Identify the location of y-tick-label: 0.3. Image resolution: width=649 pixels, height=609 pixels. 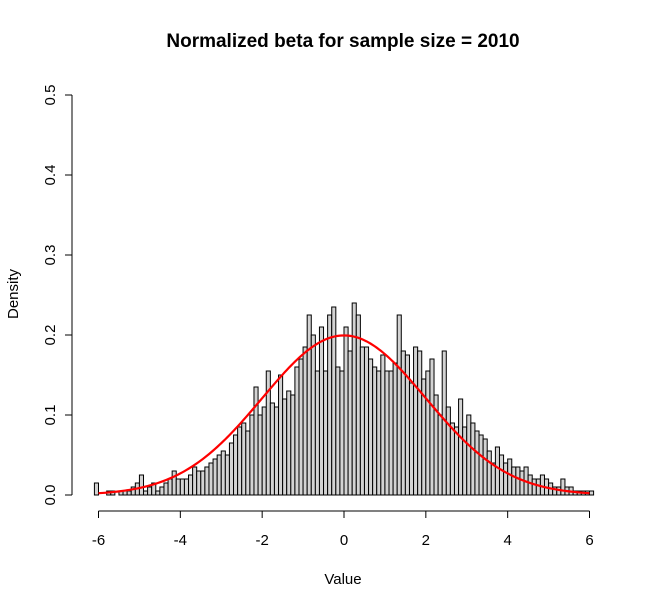
(50, 255).